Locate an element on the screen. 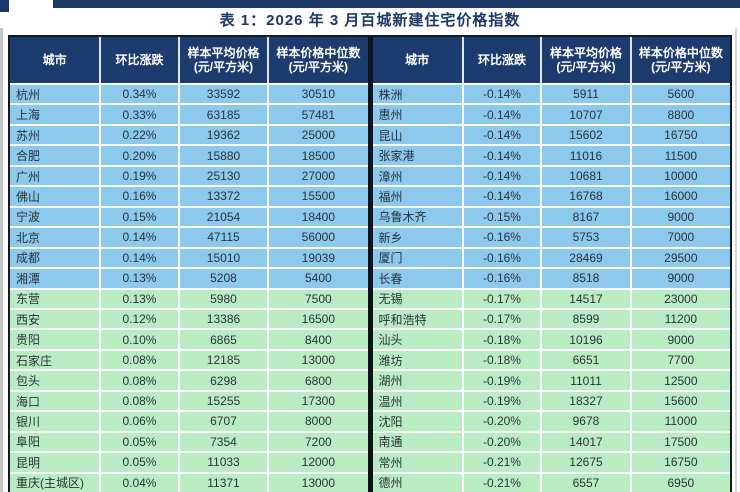 This screenshot has width=740, height=492. city-cell: 昆明 is located at coordinates (56, 462).